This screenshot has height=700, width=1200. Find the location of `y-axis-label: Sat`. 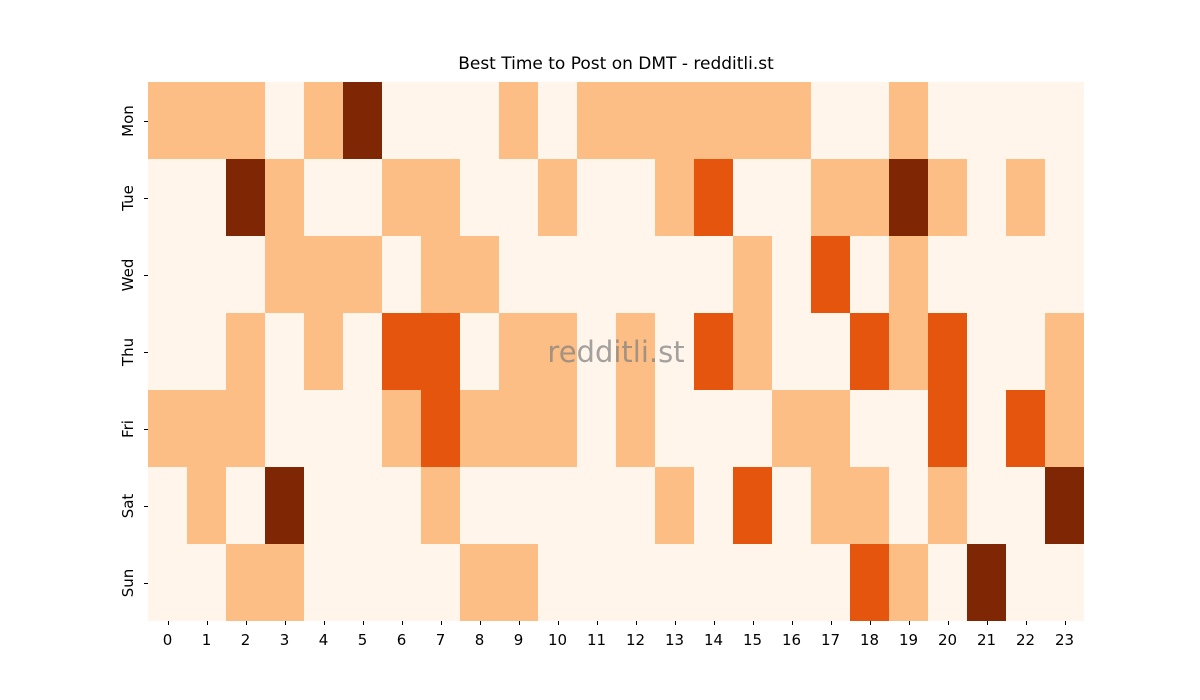

y-axis-label: Sat is located at coordinates (128, 505).